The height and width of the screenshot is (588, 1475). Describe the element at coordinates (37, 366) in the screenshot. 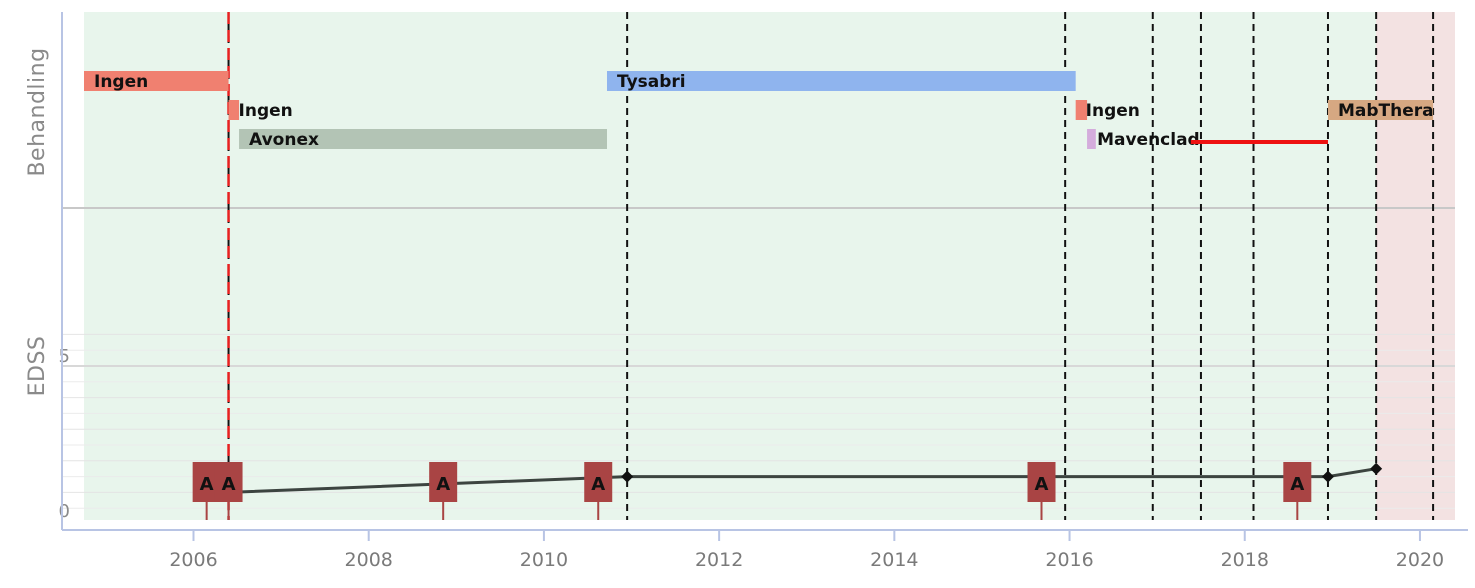

I see `edss-axis-title: EDSS` at that location.